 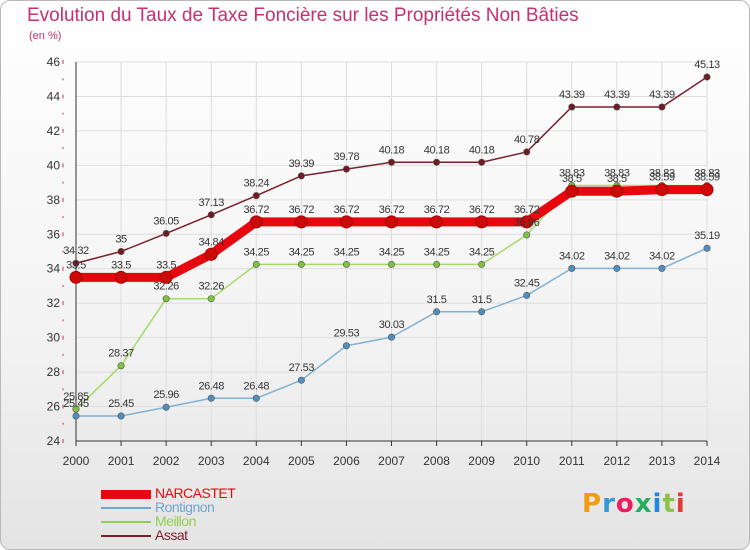 I want to click on data-label-assat: 40.18, so click(x=437, y=150).